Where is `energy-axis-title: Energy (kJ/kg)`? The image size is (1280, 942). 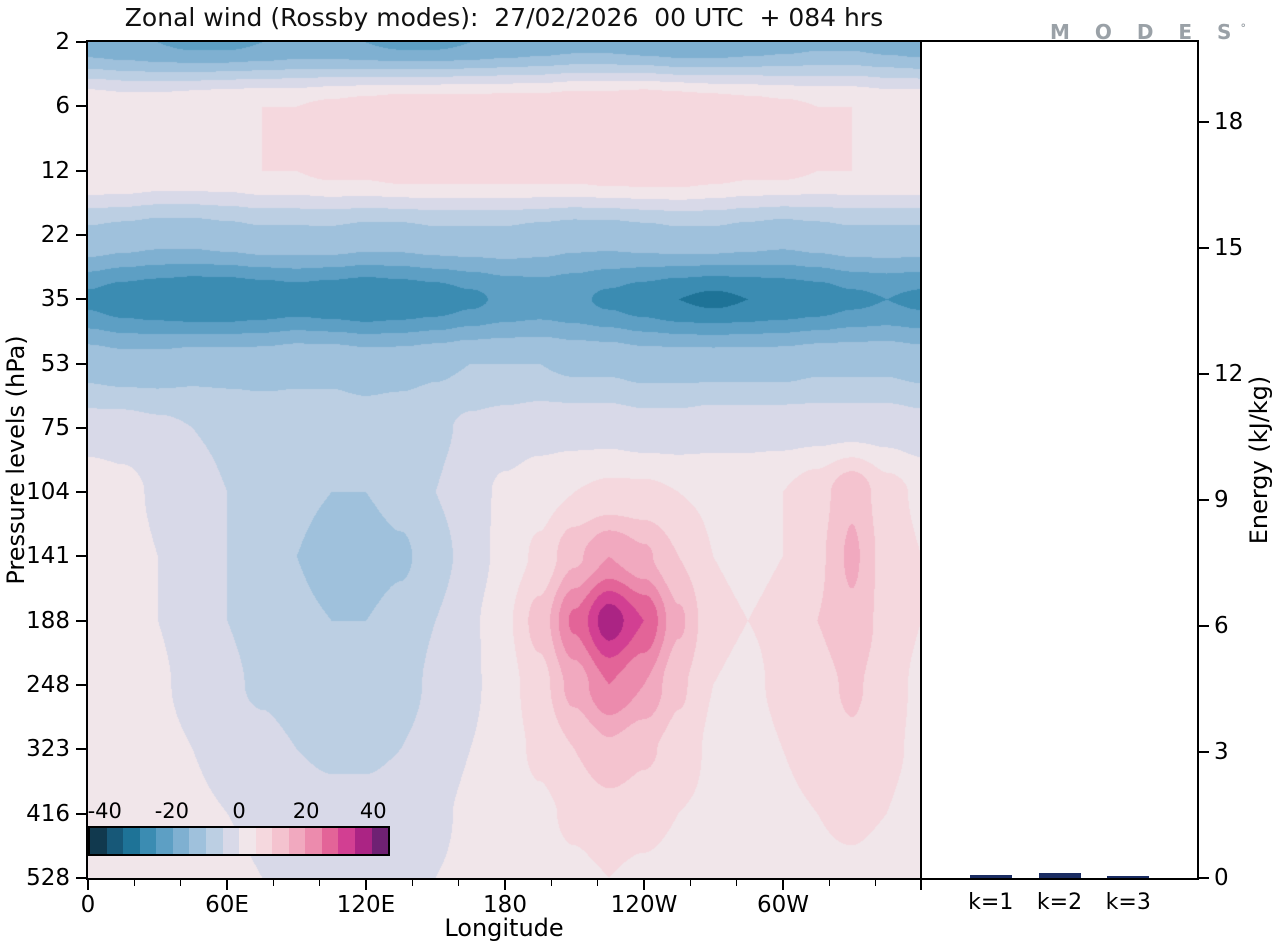
energy-axis-title: Energy (kJ/kg) is located at coordinates (1259, 460).